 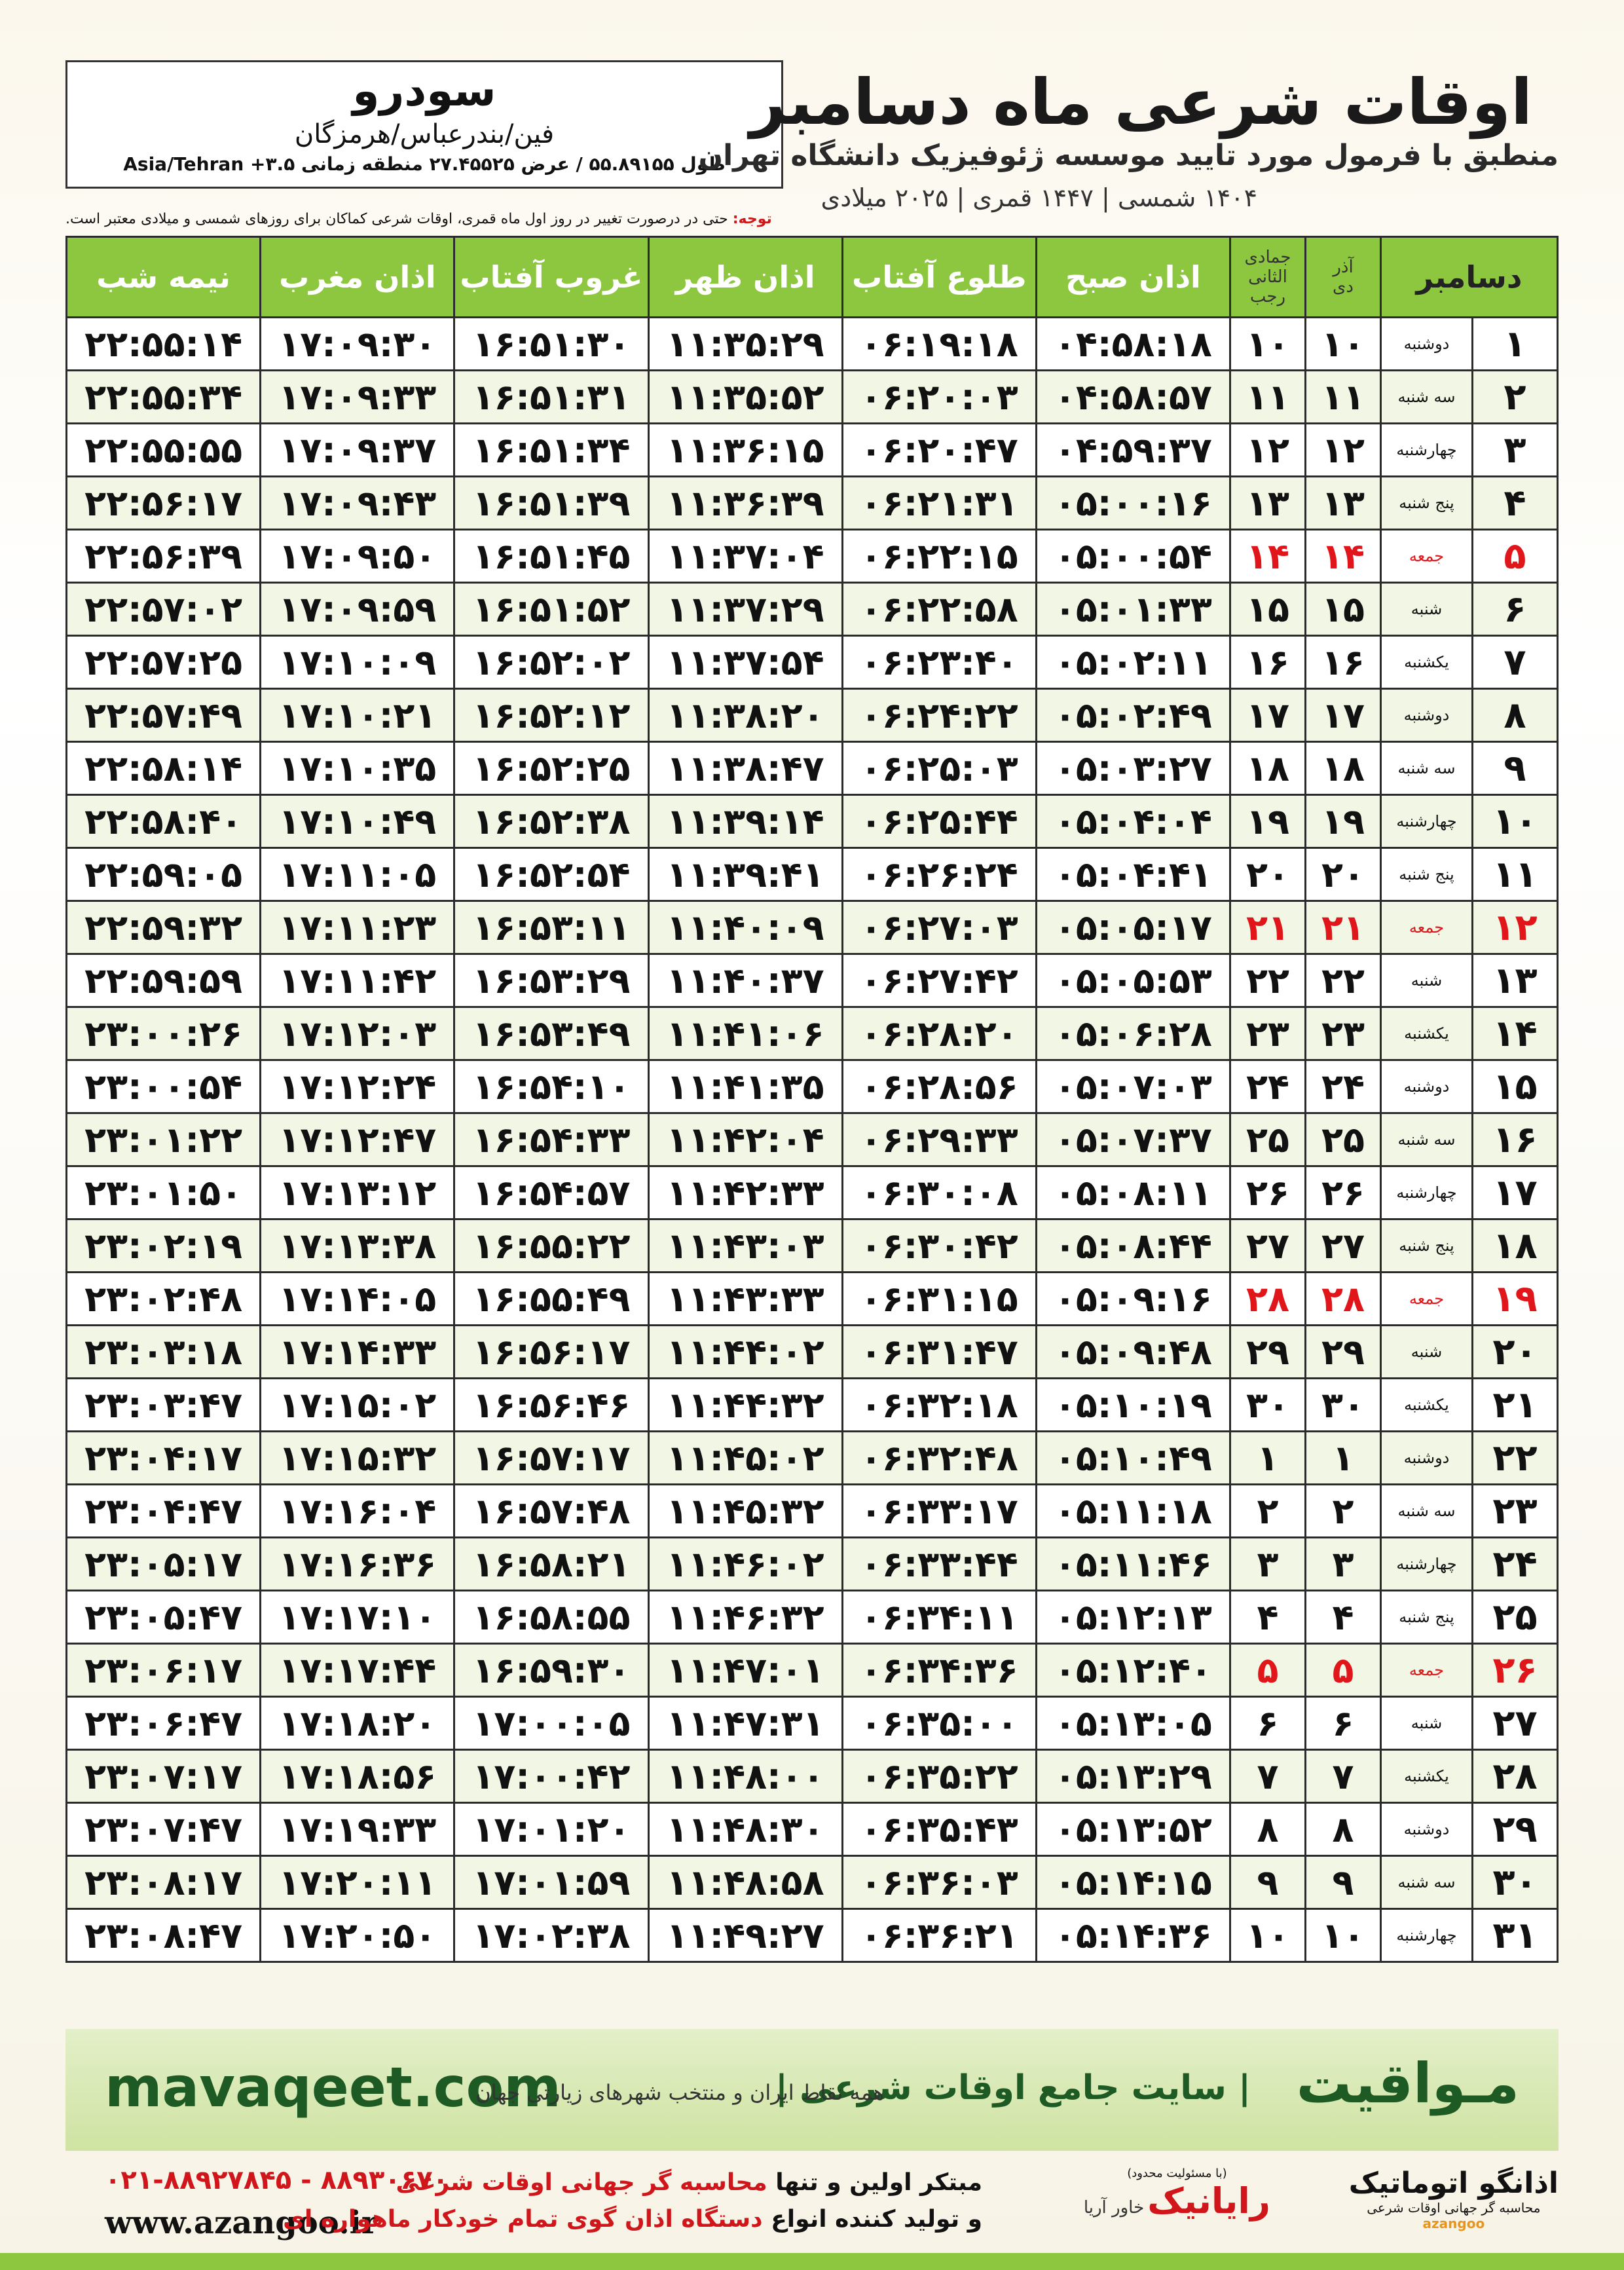 I want to click on time-text: ۱۷:۲۰:۱۱, so click(x=357, y=1882).